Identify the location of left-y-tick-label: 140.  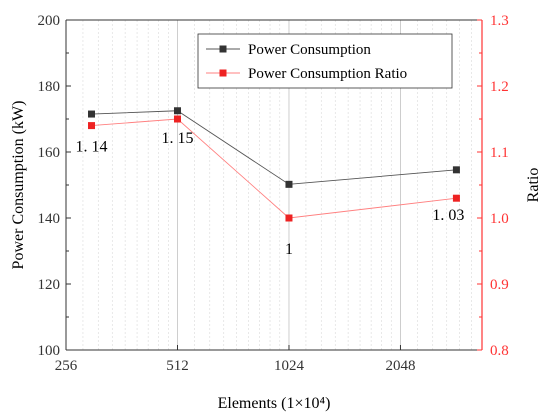
(49, 219).